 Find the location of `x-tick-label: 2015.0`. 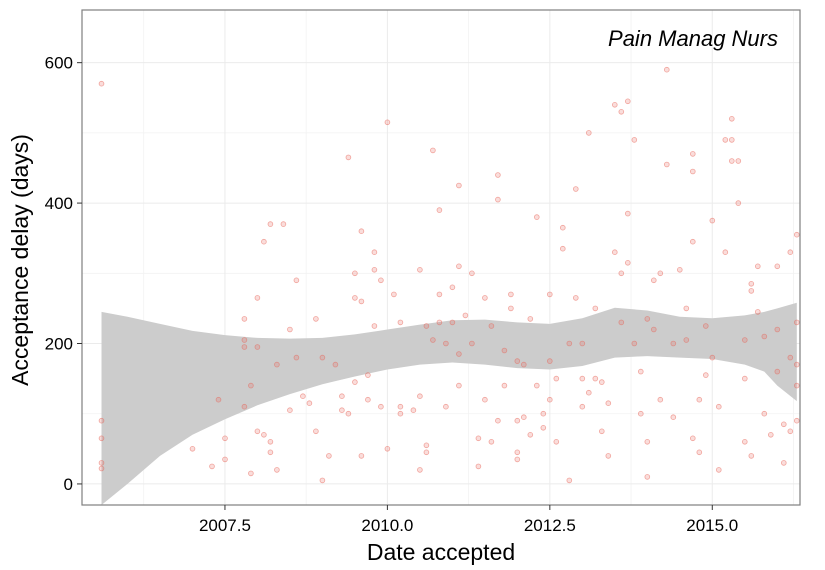

x-tick-label: 2015.0 is located at coordinates (712, 525).